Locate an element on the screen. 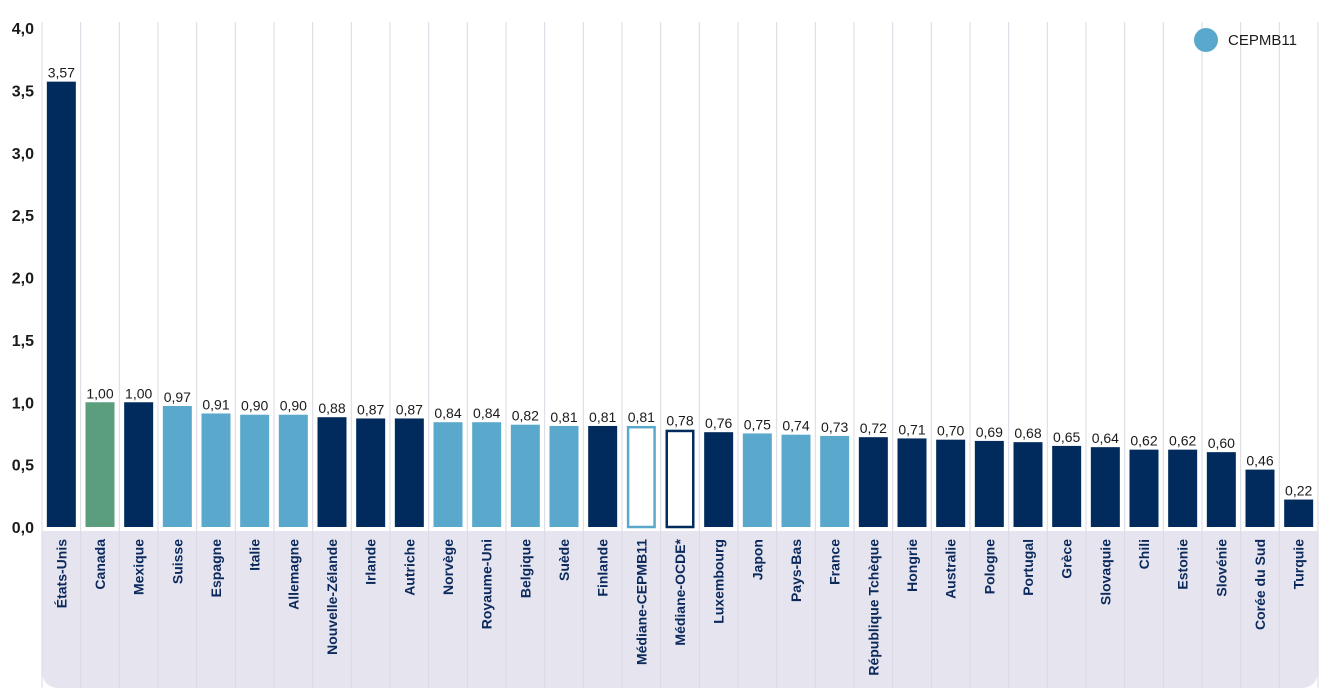 The height and width of the screenshot is (696, 1331). y-tick-label: 3,0 is located at coordinates (23, 154).